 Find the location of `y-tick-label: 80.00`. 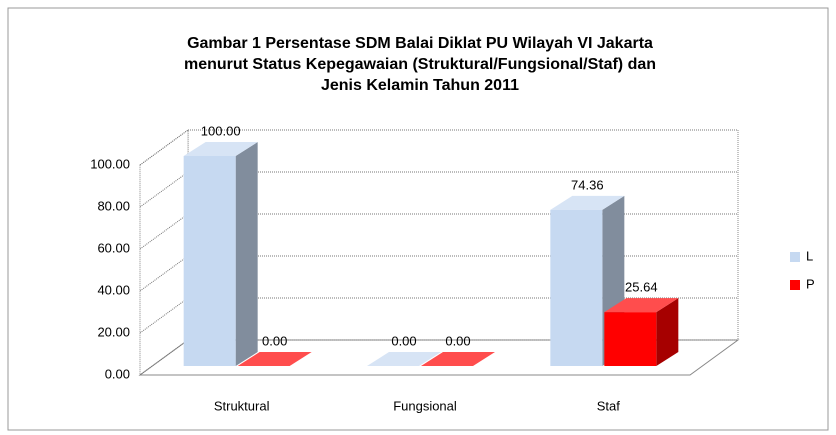

y-tick-label: 80.00 is located at coordinates (113, 205).